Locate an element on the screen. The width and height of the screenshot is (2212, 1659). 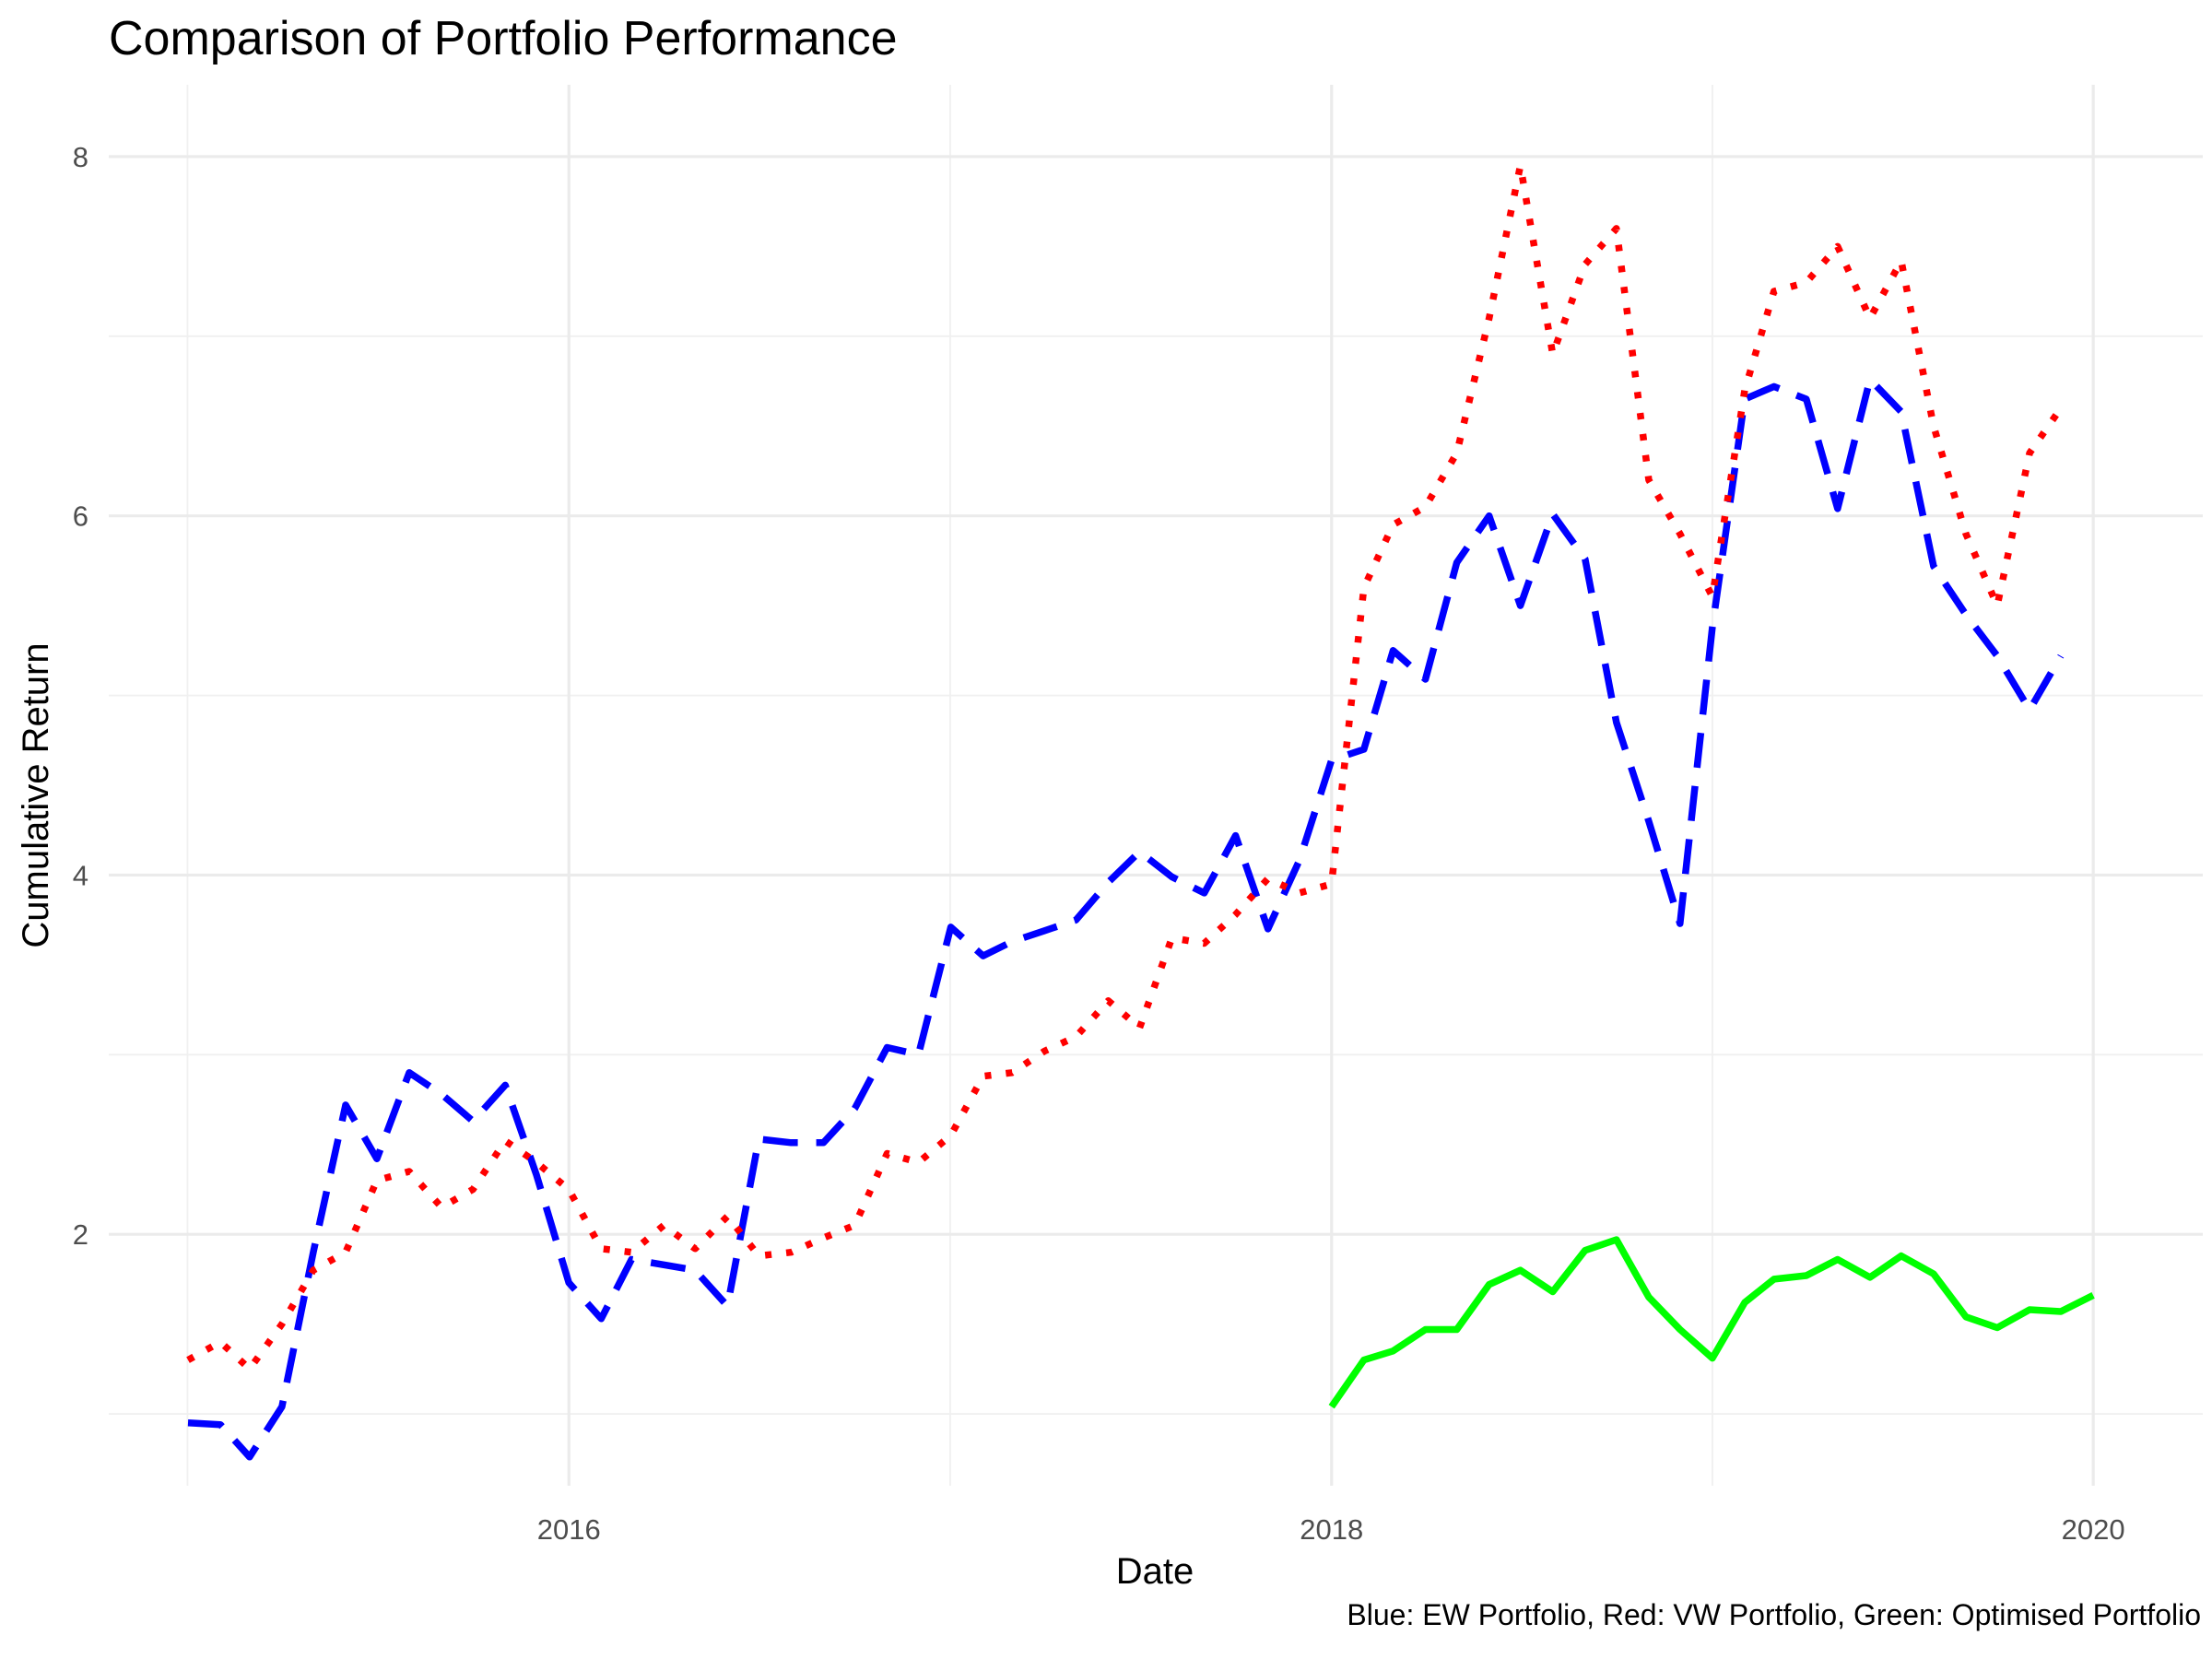
y-tick-label-8: 8 is located at coordinates (80, 157).